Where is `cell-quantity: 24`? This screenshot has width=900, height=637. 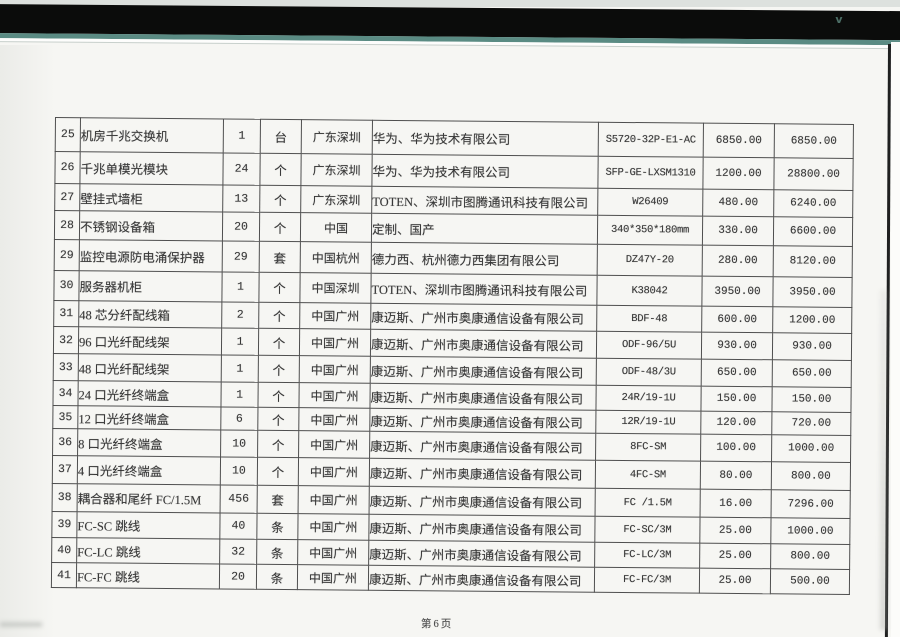
cell-quantity: 24 is located at coordinates (241, 169).